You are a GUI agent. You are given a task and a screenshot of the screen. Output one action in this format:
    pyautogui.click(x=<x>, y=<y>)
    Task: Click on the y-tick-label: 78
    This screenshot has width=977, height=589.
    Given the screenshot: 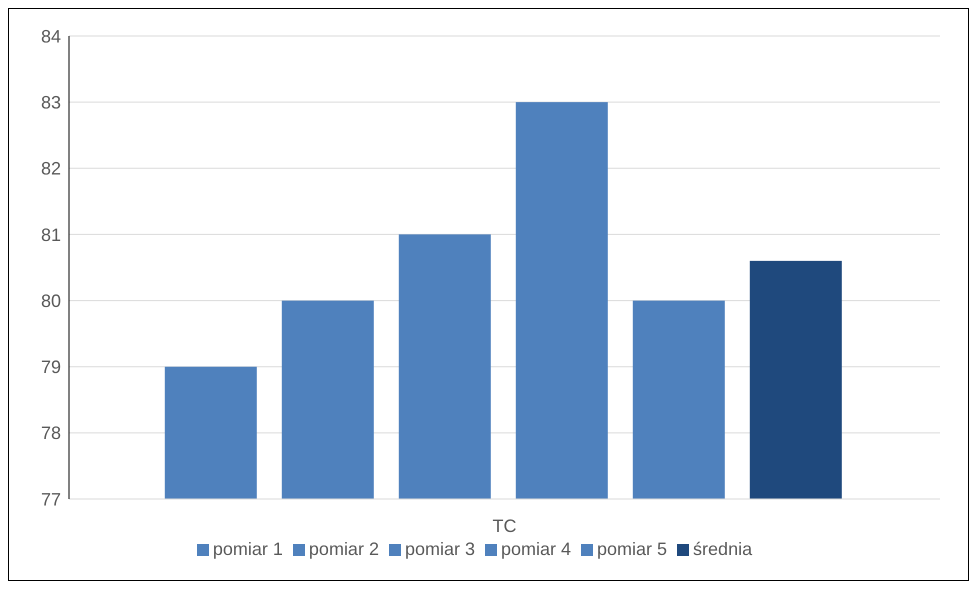 What is the action you would take?
    pyautogui.click(x=50, y=433)
    